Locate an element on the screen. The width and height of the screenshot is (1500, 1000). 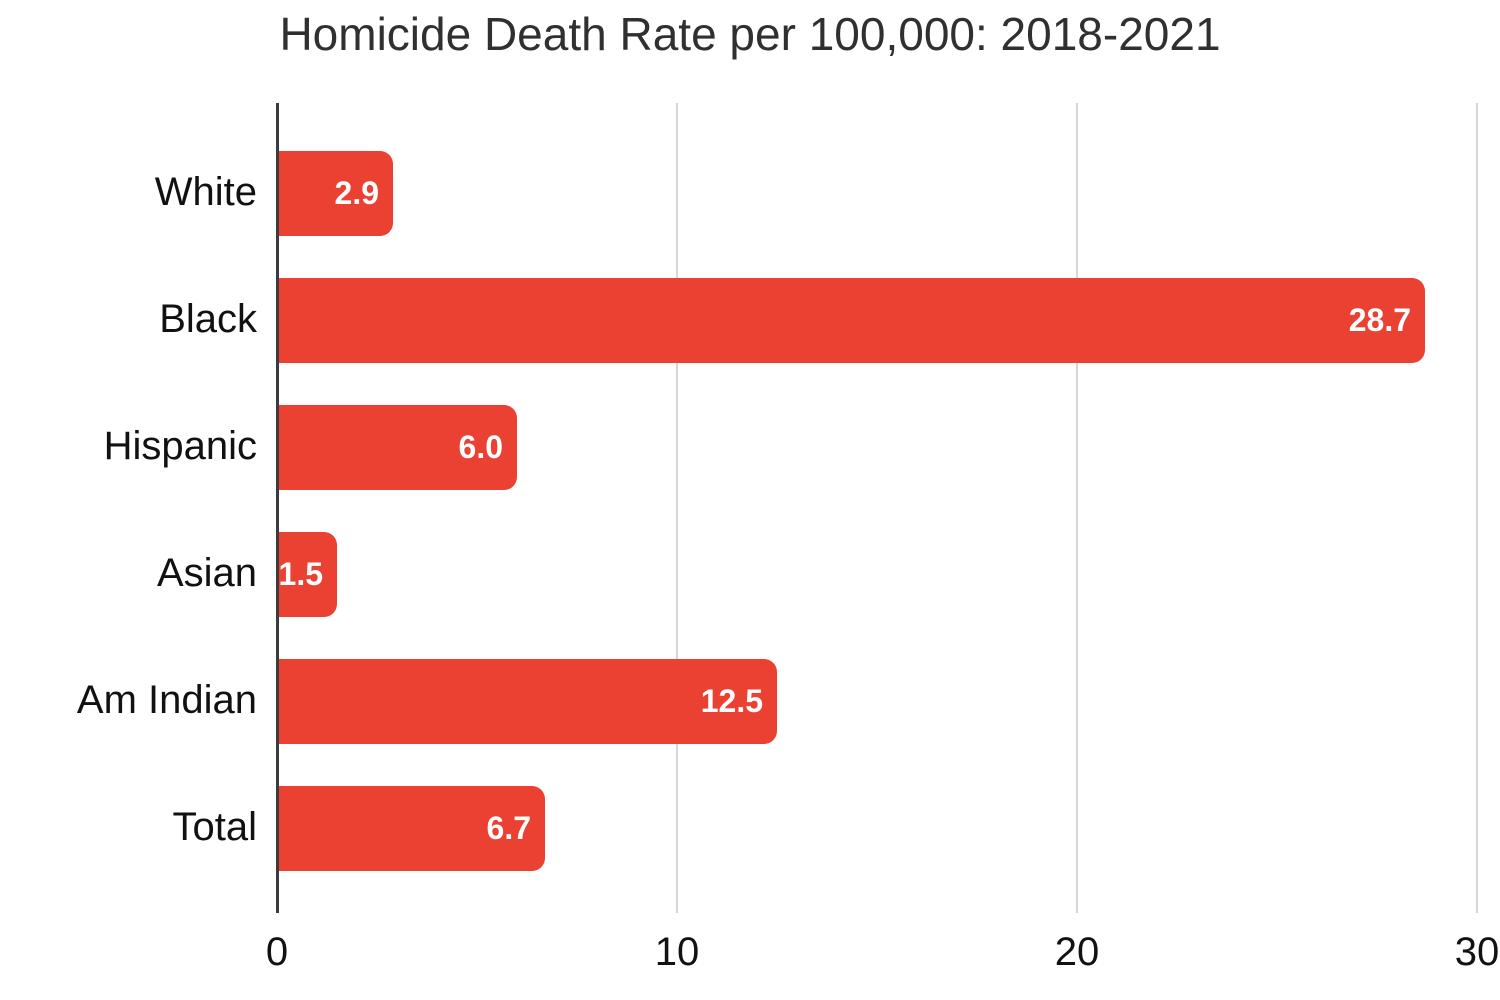
bar-value-label: 6.0 is located at coordinates (480, 446).